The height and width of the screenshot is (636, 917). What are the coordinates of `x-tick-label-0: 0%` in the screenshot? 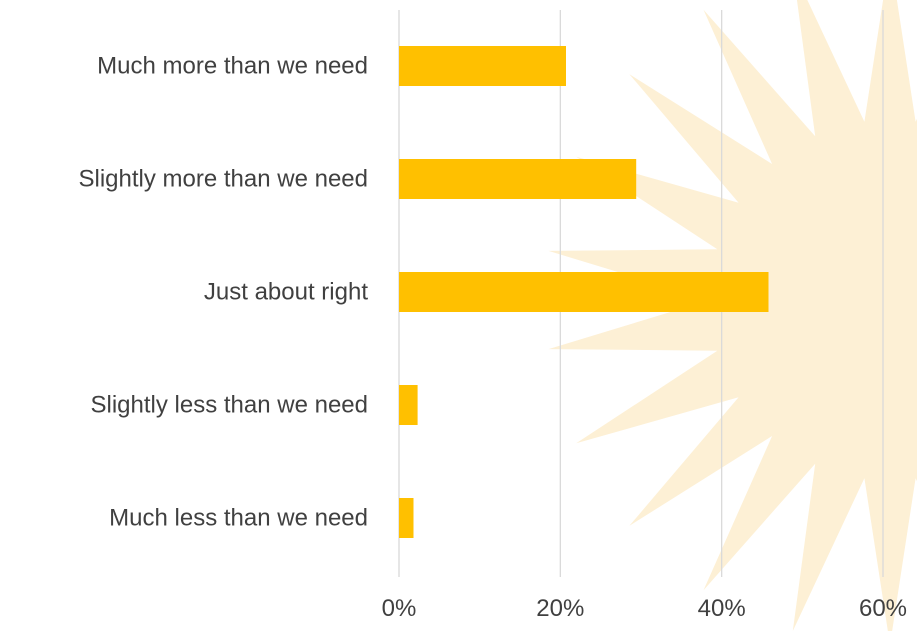 It's located at (399, 608).